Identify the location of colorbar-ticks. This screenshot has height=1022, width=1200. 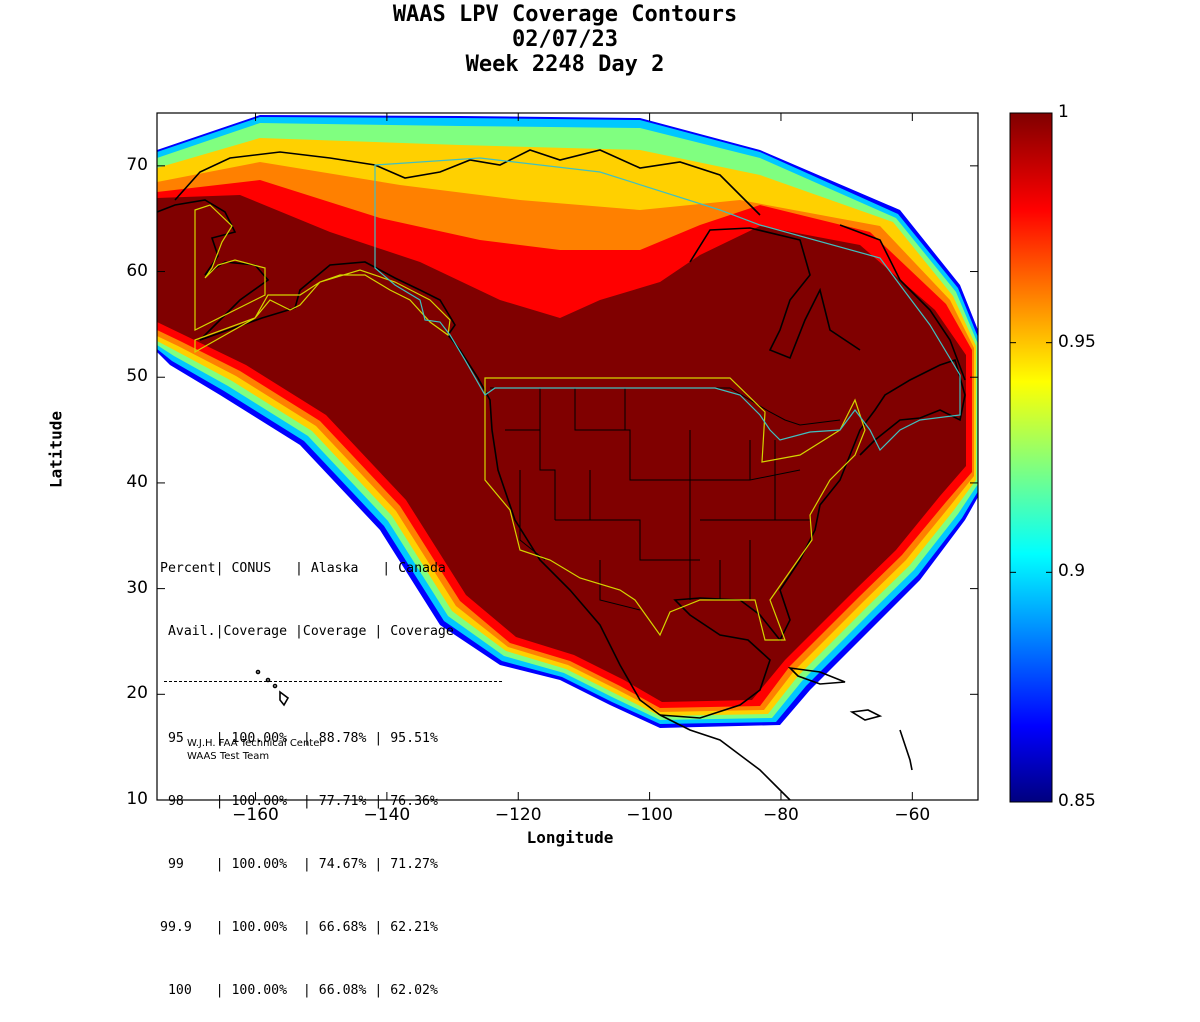
(1031, 457).